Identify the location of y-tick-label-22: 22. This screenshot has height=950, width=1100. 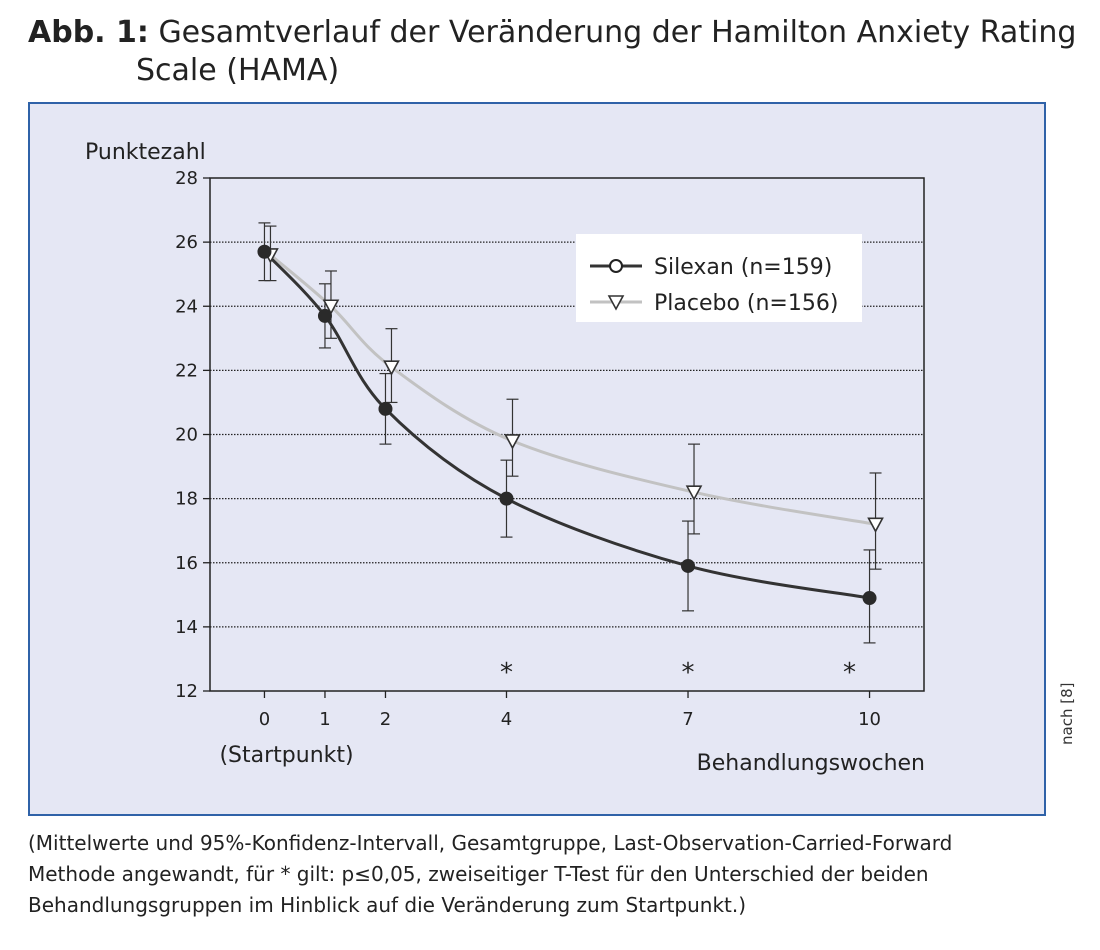
(186, 370).